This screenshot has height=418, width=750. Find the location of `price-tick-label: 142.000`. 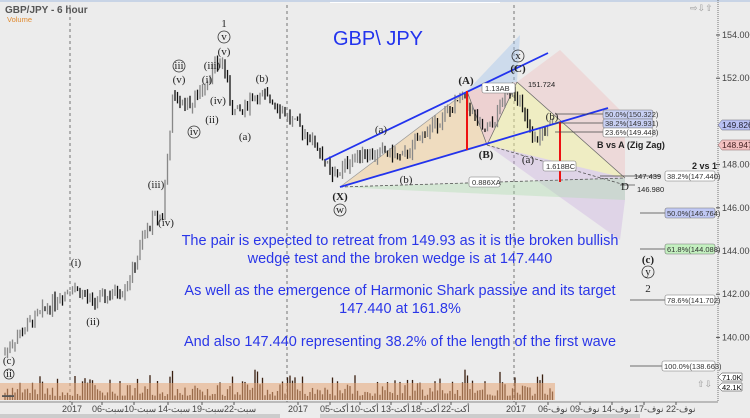

price-tick-label: 142.000 is located at coordinates (736, 294).